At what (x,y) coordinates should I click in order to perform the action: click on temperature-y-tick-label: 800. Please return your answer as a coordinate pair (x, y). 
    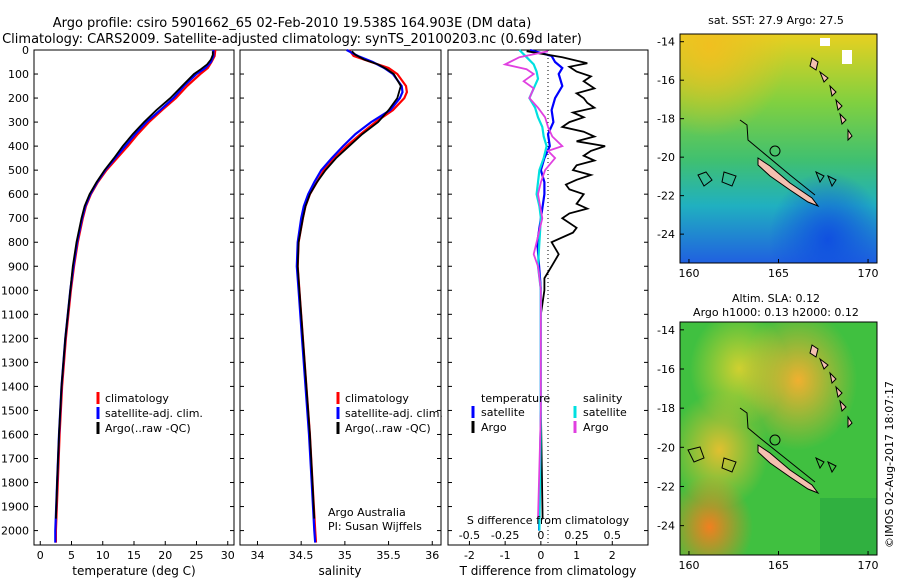
    Looking at the image, I should click on (18, 242).